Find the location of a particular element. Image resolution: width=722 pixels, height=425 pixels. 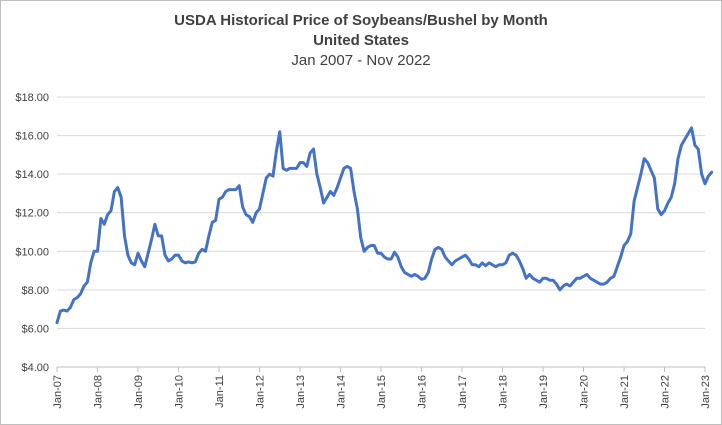

x-tick-label: Jan-08 is located at coordinates (99, 392).